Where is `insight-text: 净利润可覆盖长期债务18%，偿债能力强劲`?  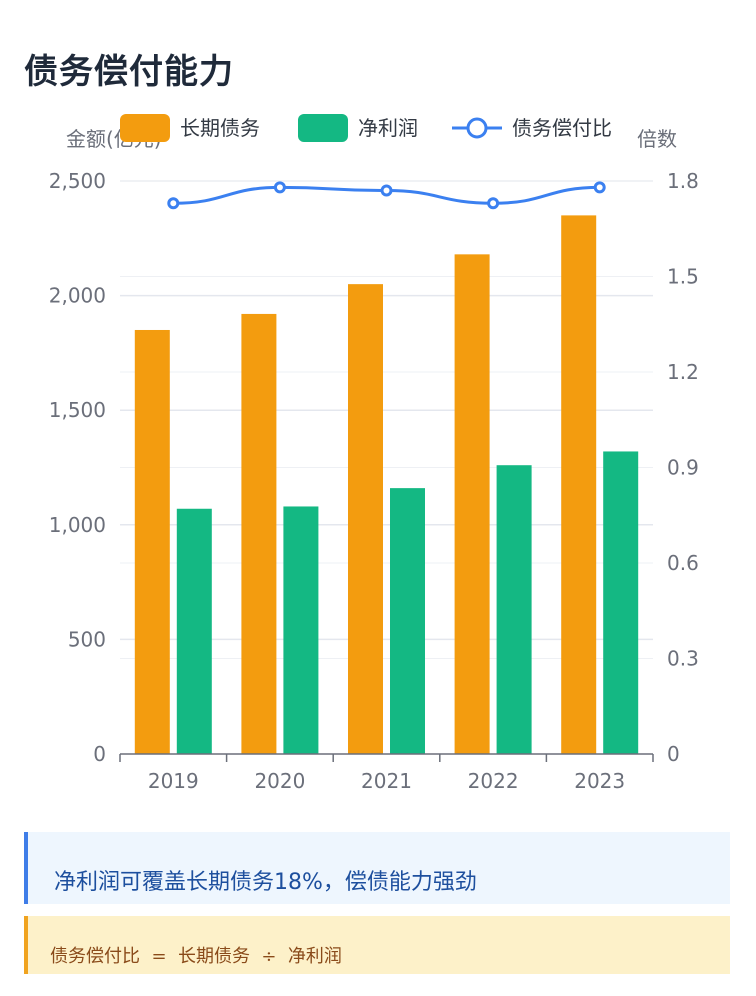 insight-text: 净利润可覆盖长期债务18%，偿债能力强劲 is located at coordinates (265, 882).